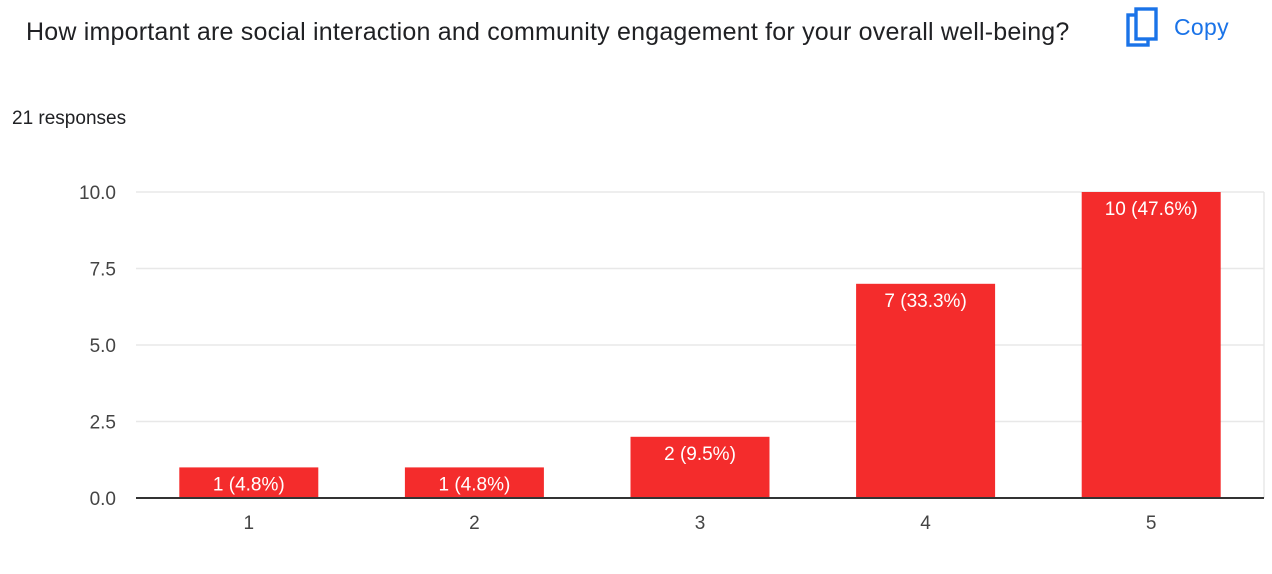  What do you see at coordinates (474, 523) in the screenshot?
I see `x-tick-label: 2` at bounding box center [474, 523].